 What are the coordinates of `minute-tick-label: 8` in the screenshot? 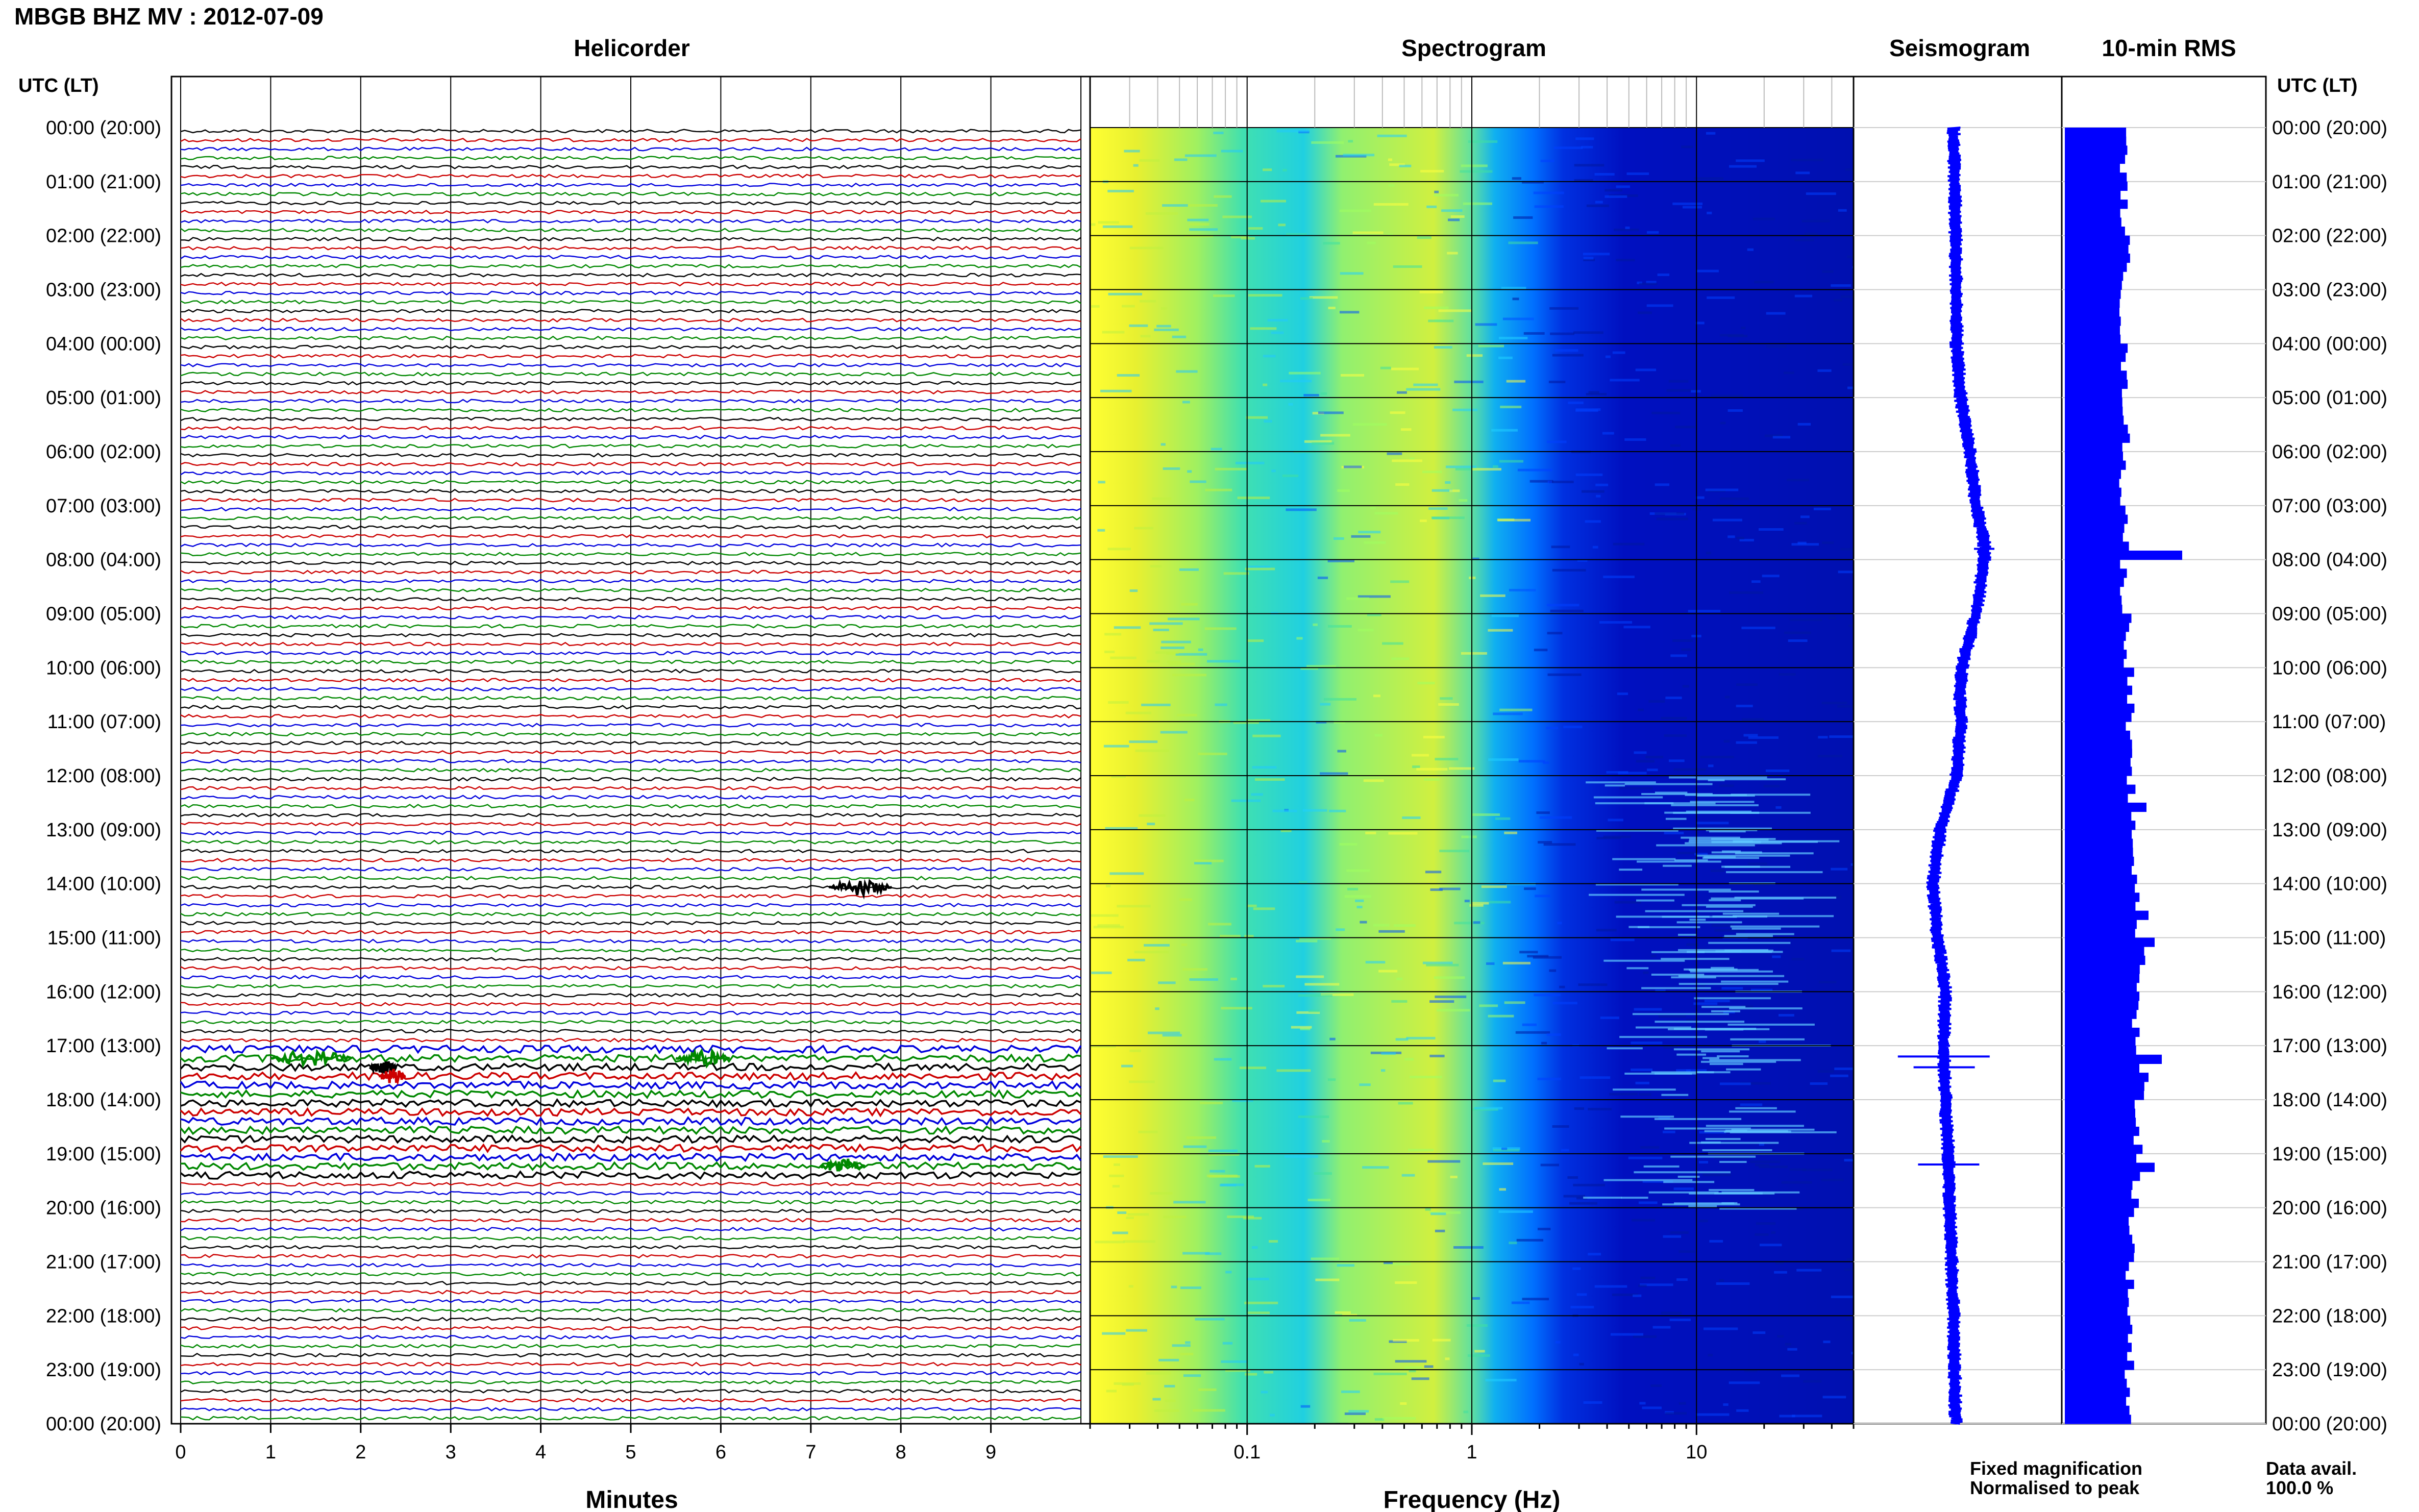 It's located at (901, 1452).